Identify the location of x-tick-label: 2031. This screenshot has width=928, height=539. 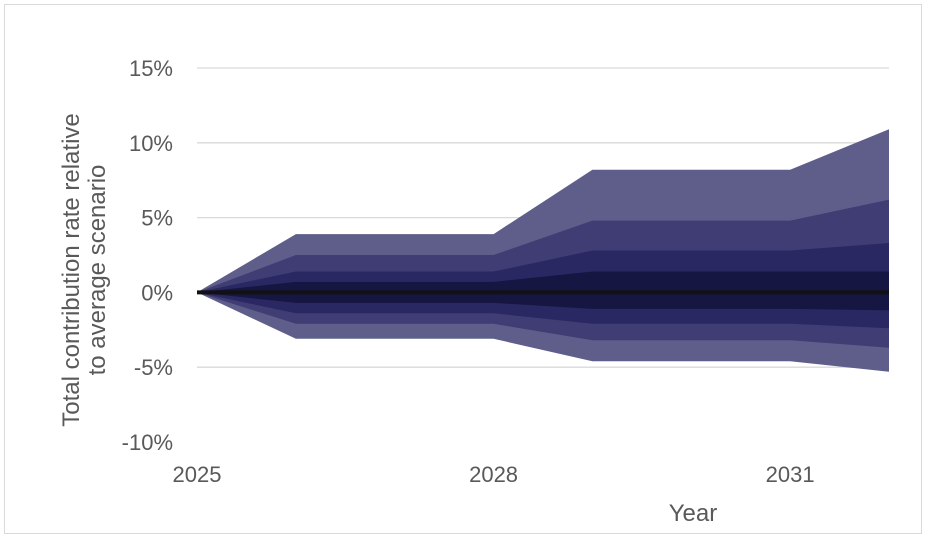
(790, 474).